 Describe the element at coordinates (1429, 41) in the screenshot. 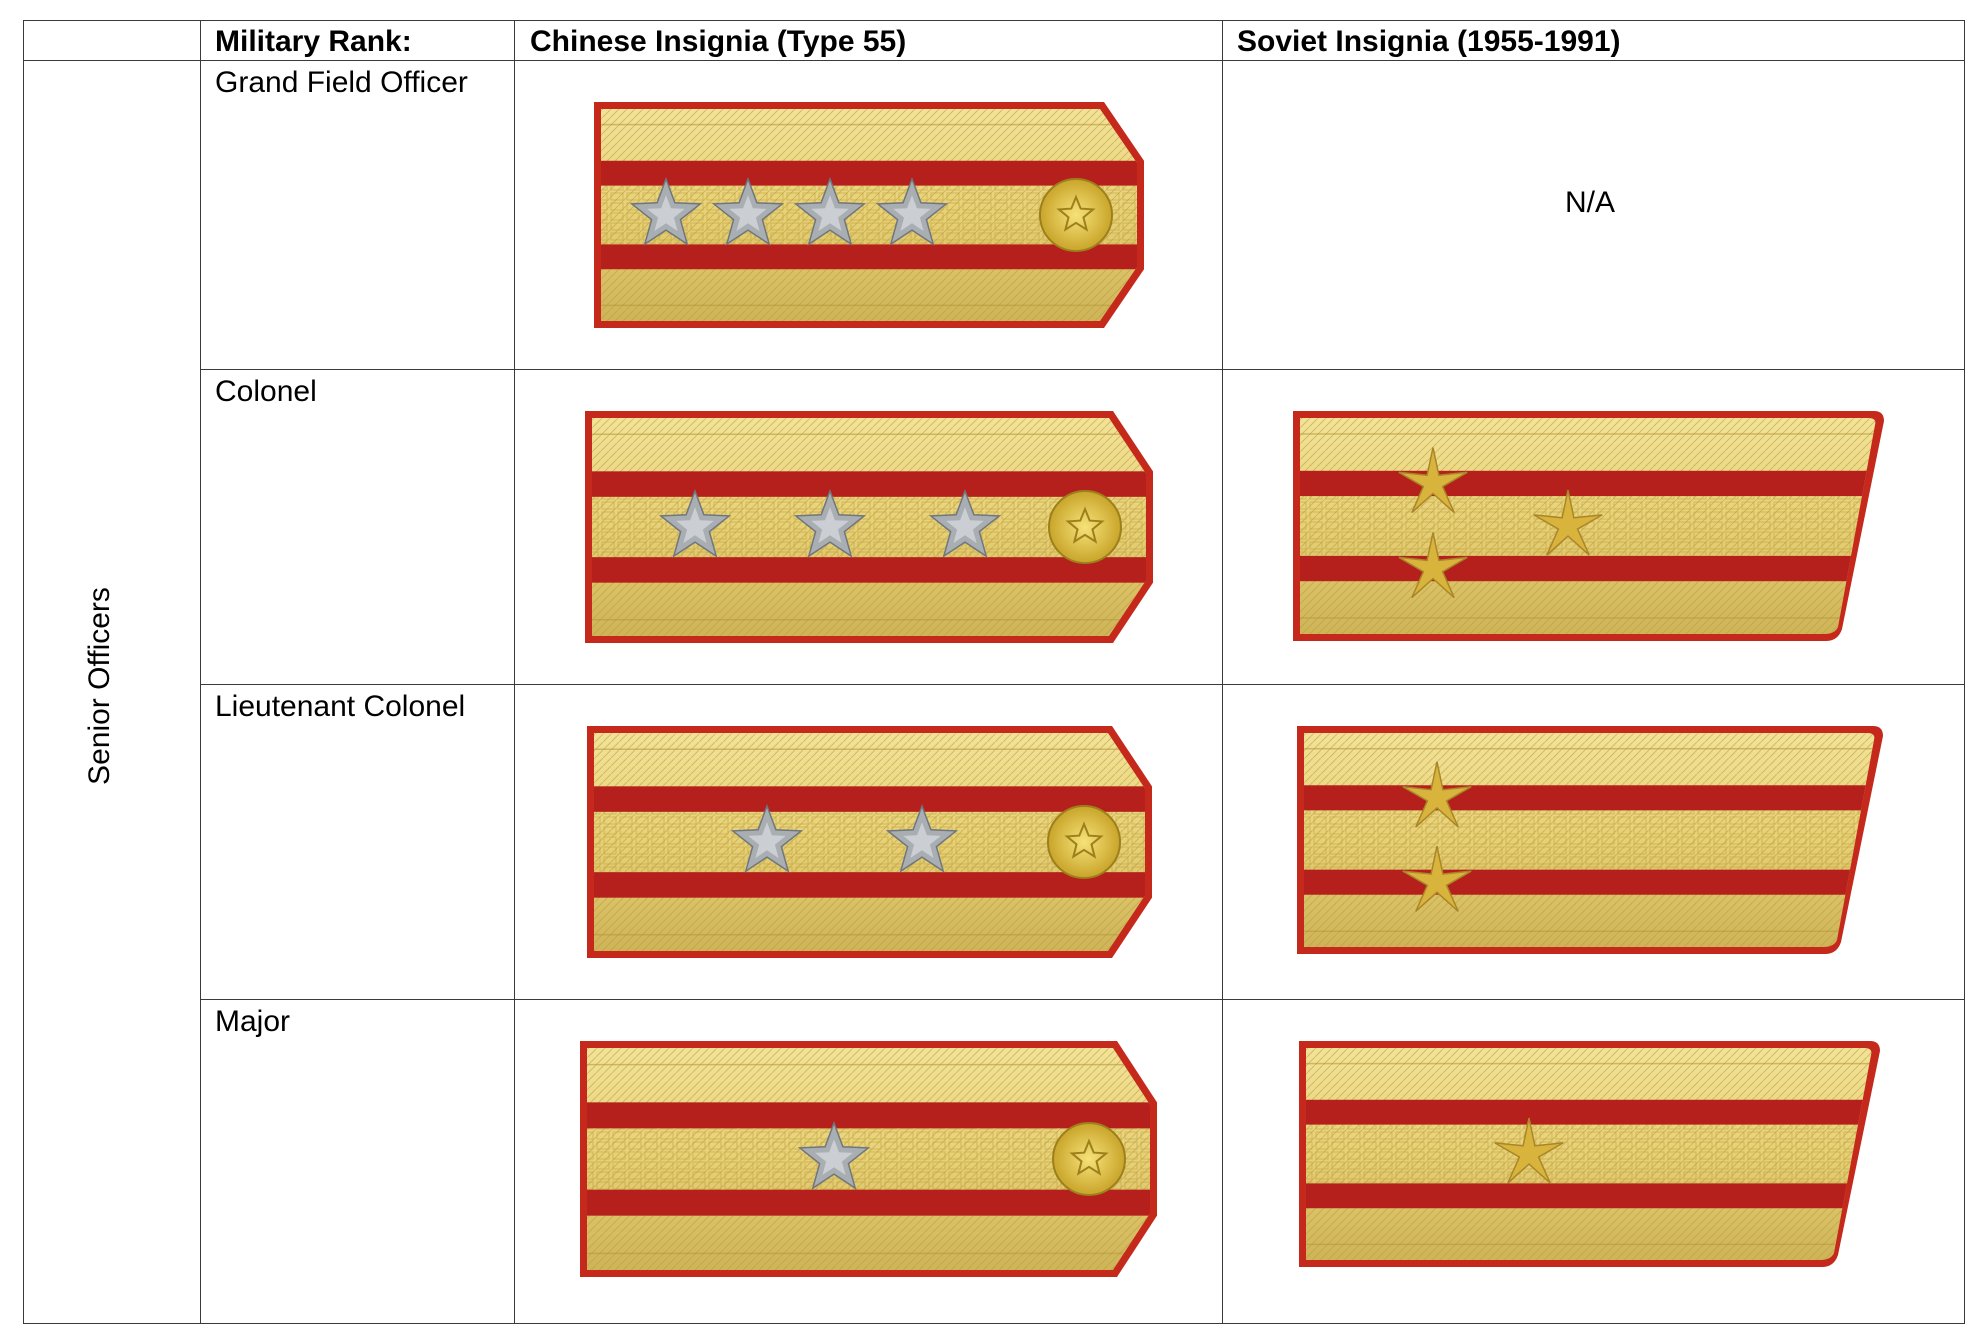

I see `header-soviet-insignia: Soviet Insignia (1955-1991)` at that location.